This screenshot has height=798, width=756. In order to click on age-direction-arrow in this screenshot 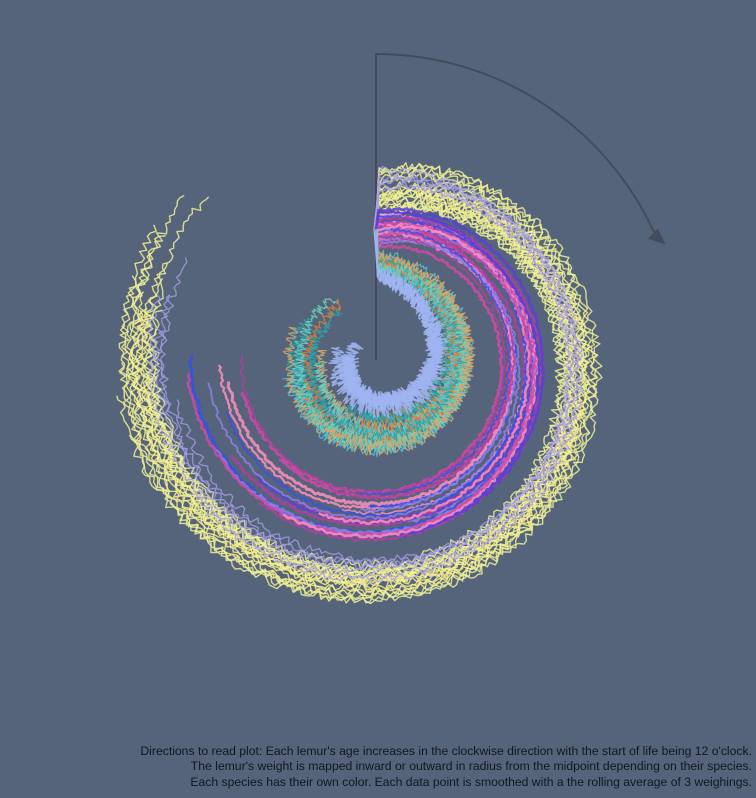, I will do `click(515, 206)`.